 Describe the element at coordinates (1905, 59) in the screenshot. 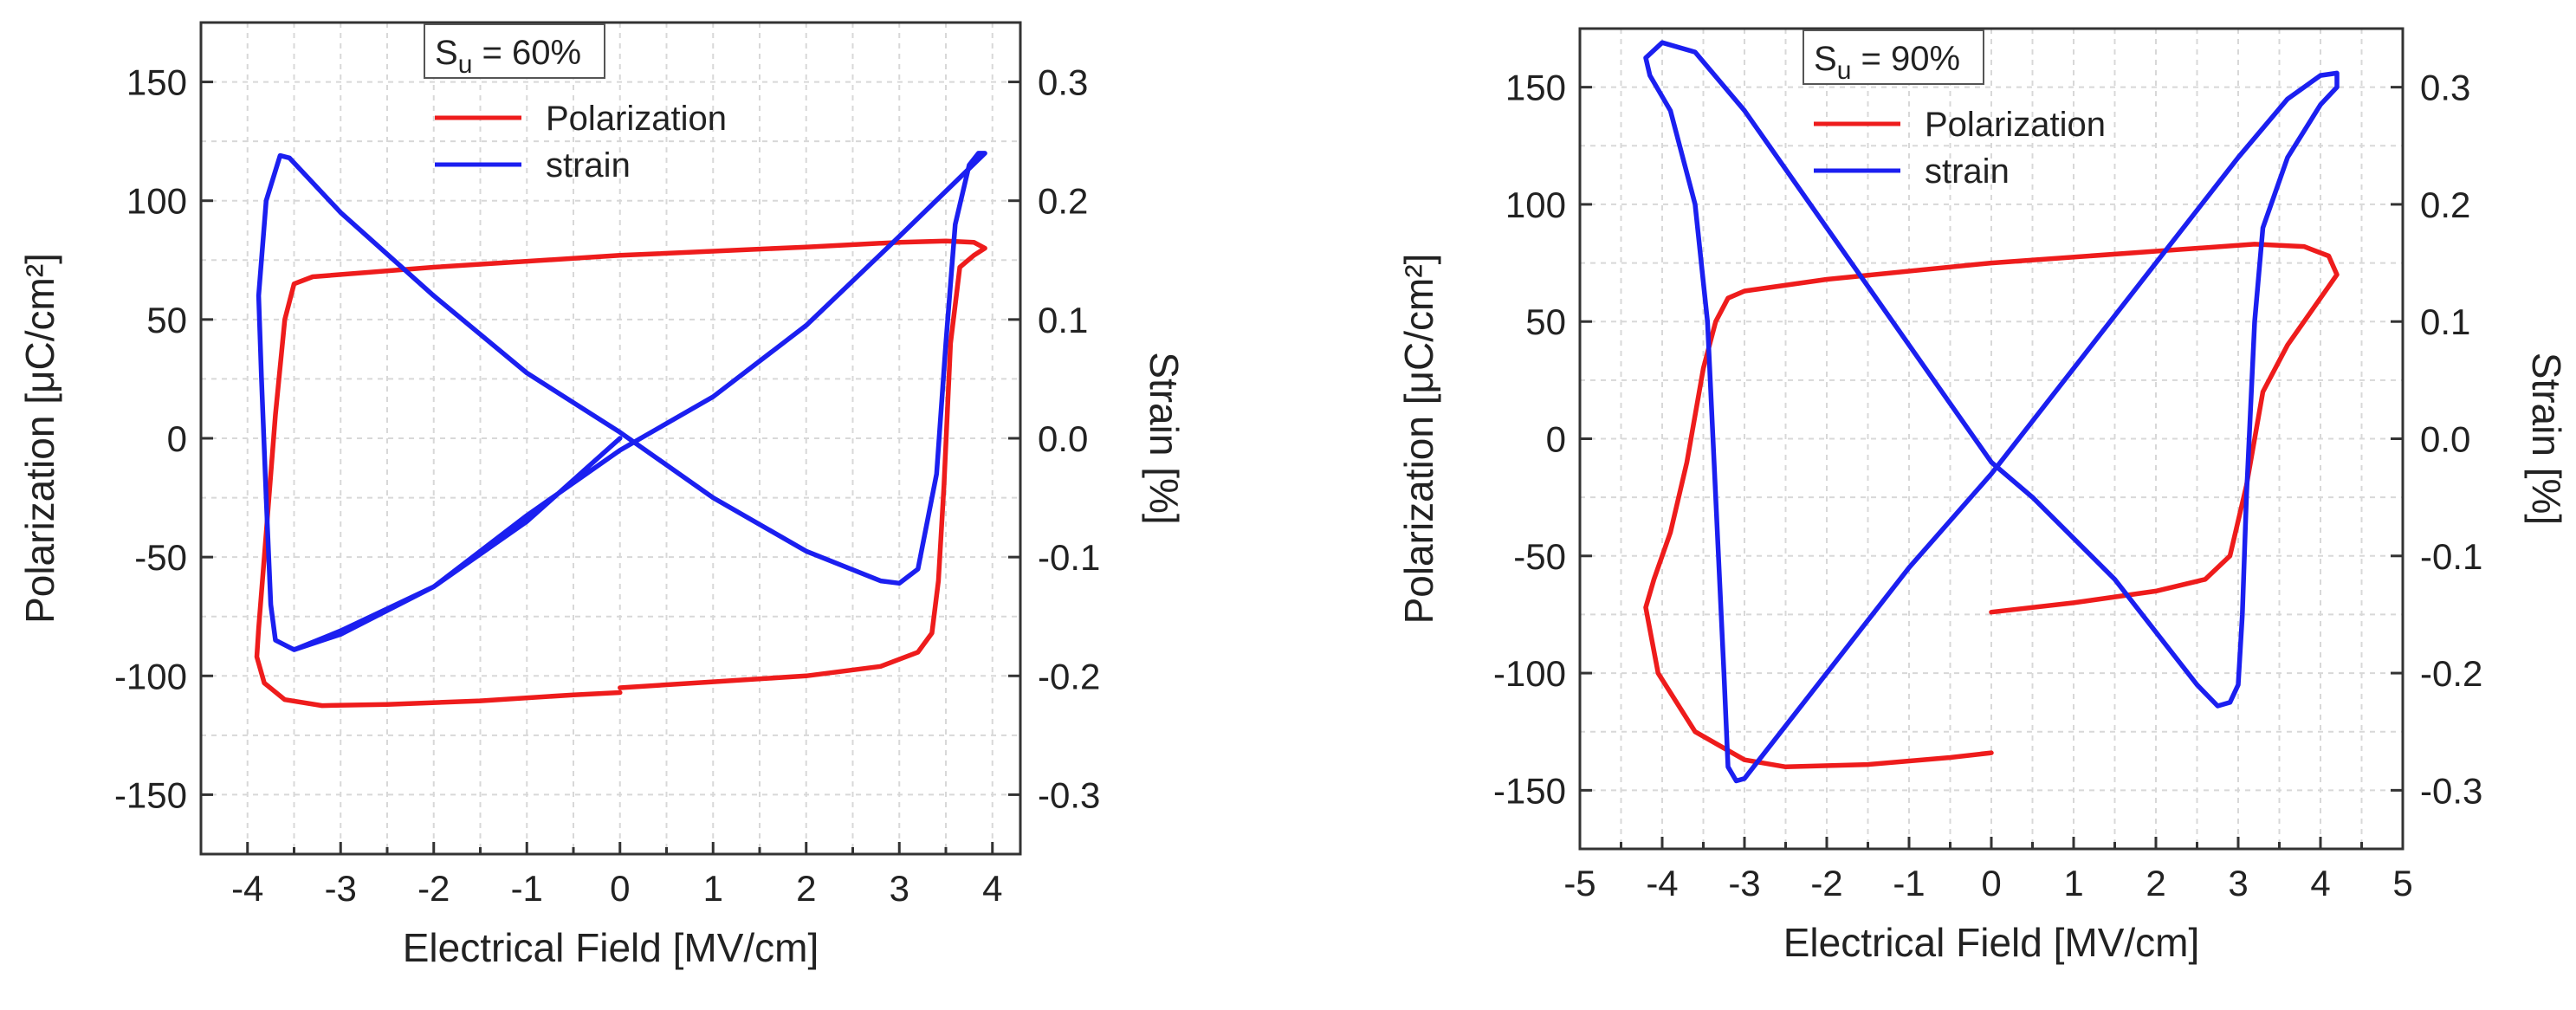

I see `legend-title-rest: = 90%` at that location.